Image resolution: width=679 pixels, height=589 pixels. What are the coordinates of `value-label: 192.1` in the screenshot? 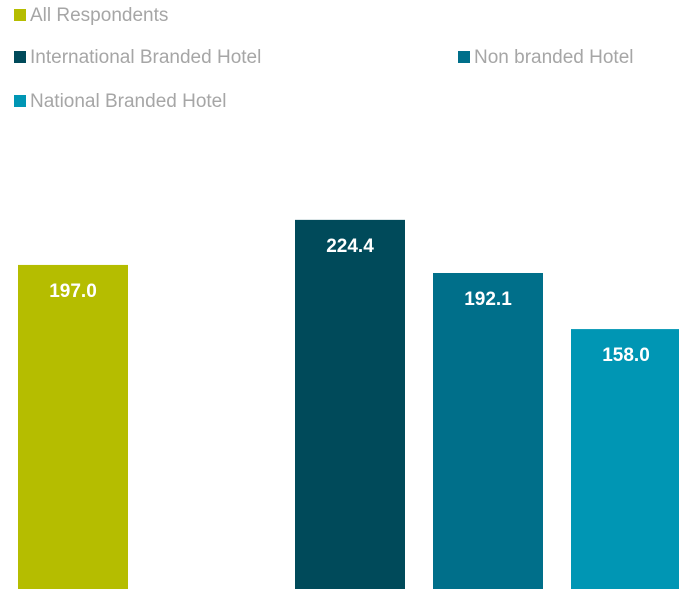 It's located at (488, 299).